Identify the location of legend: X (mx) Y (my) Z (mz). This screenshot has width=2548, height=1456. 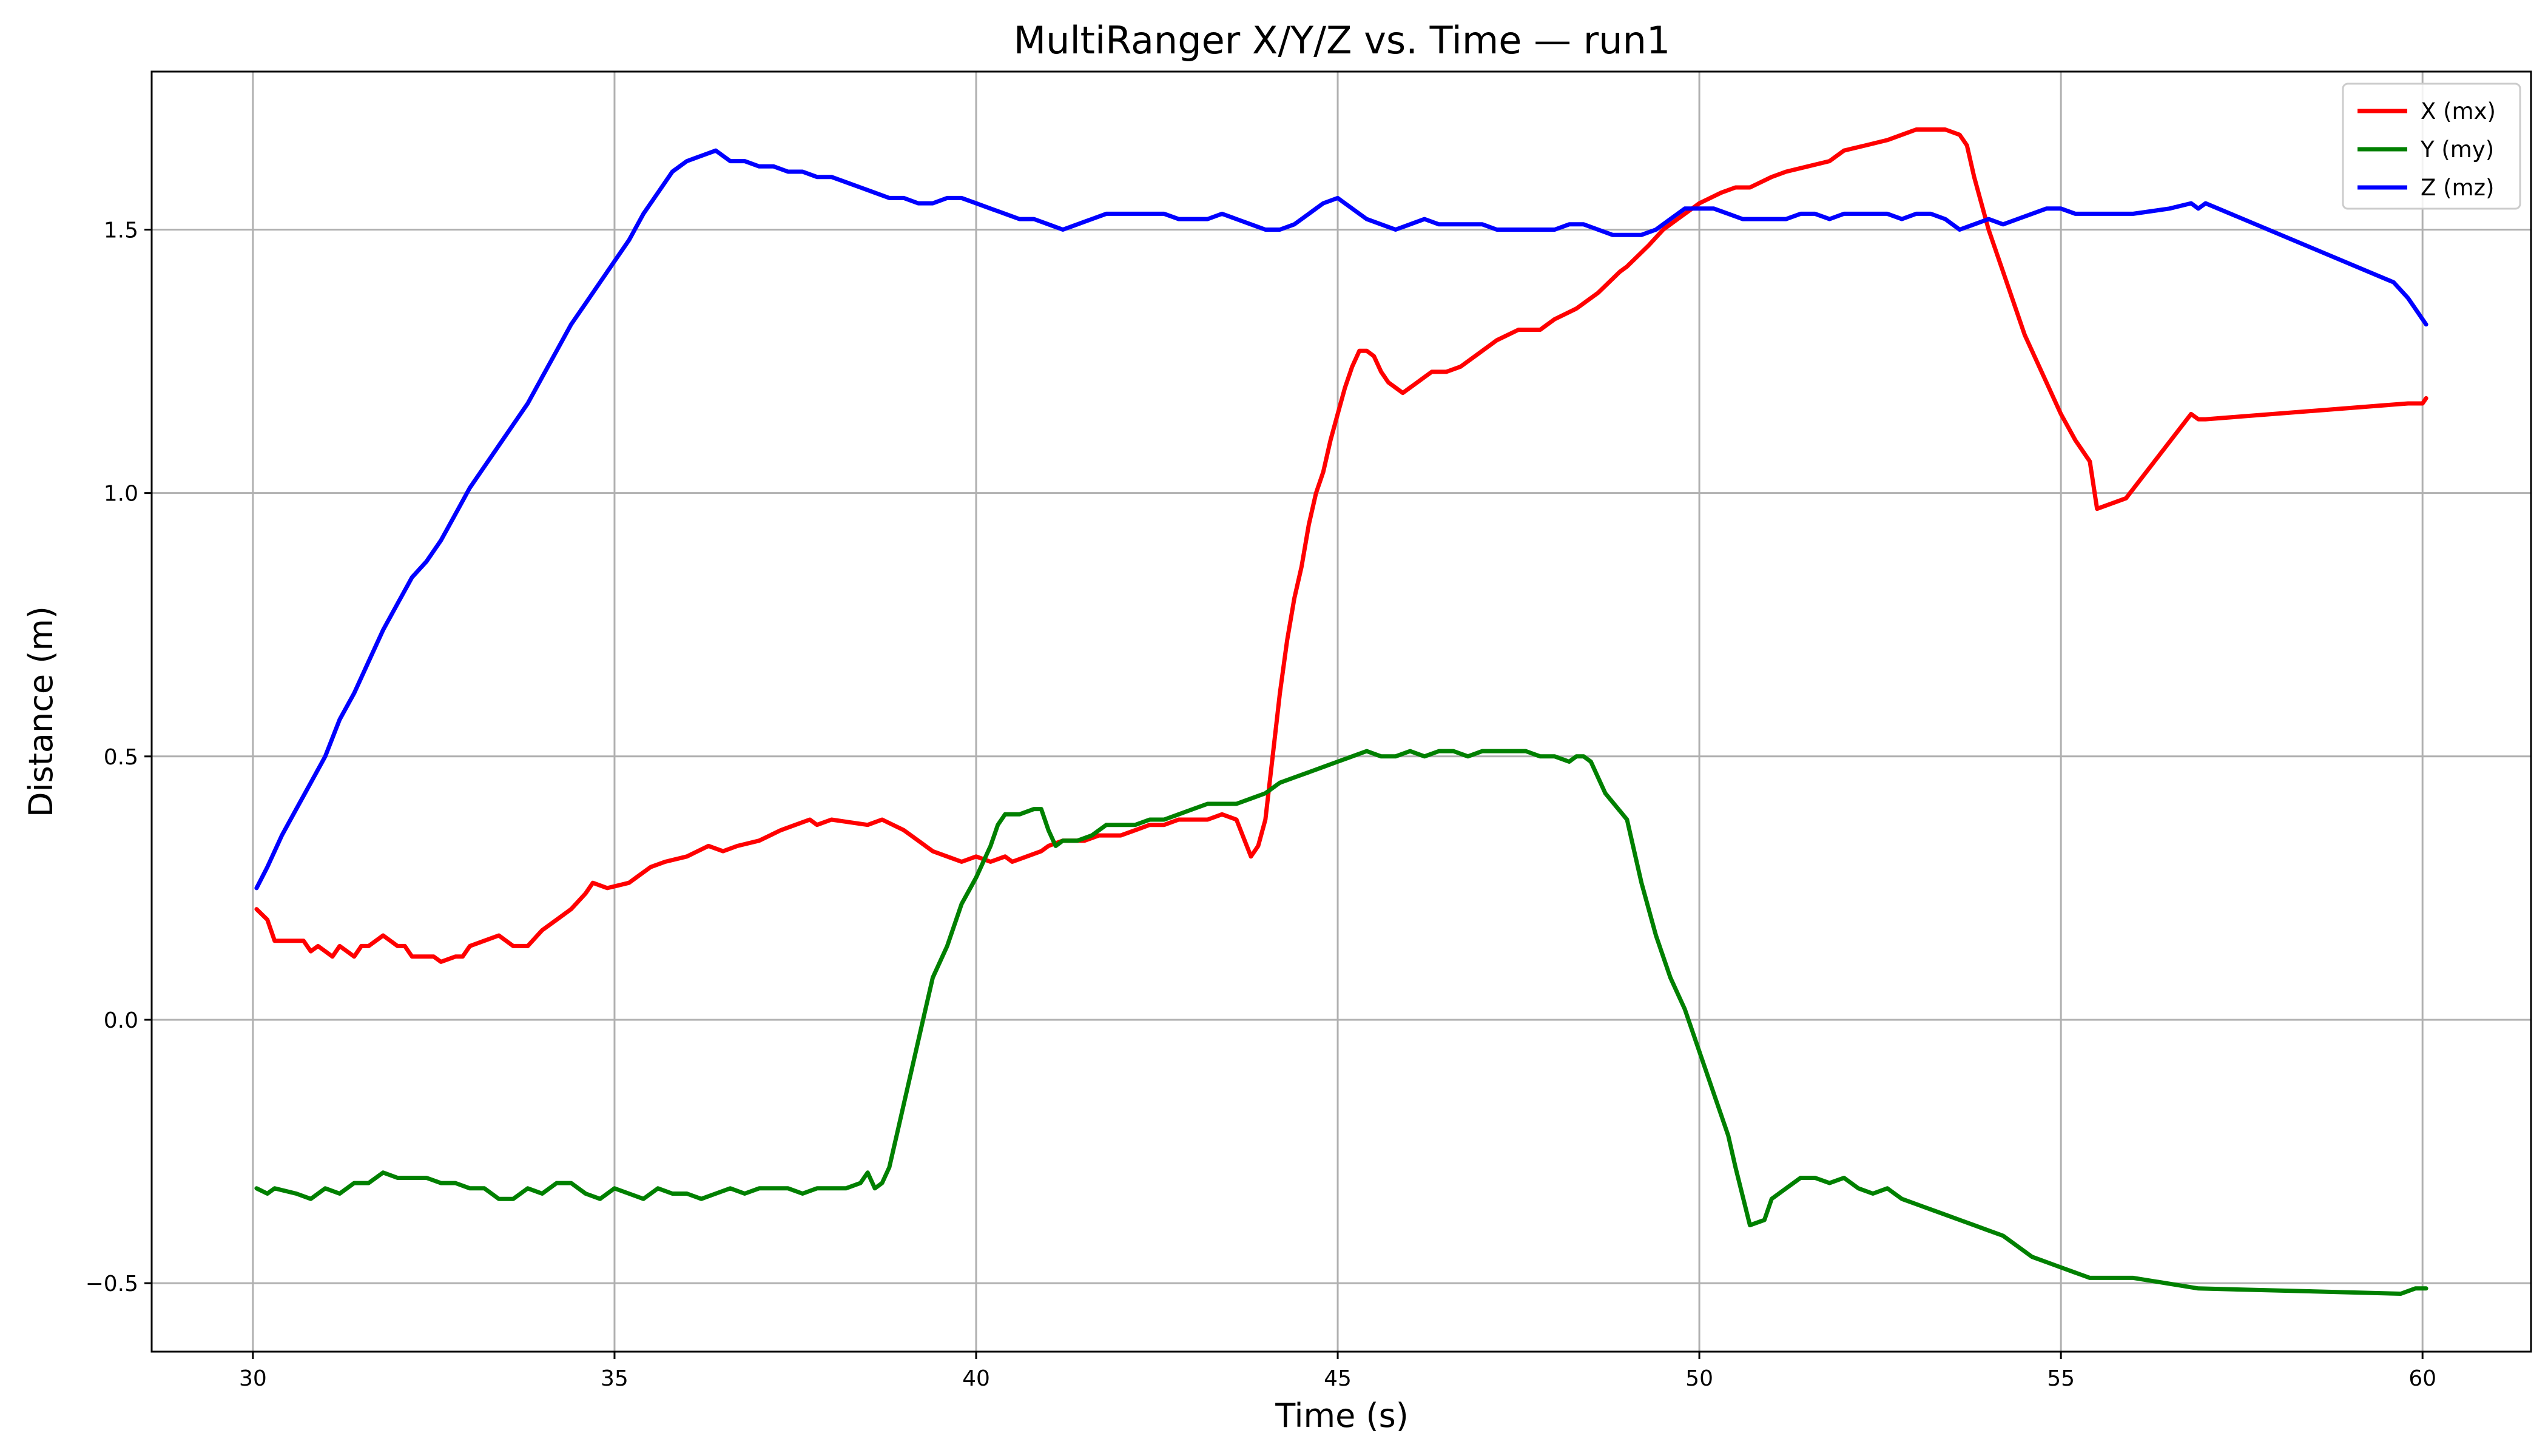
(2431, 146).